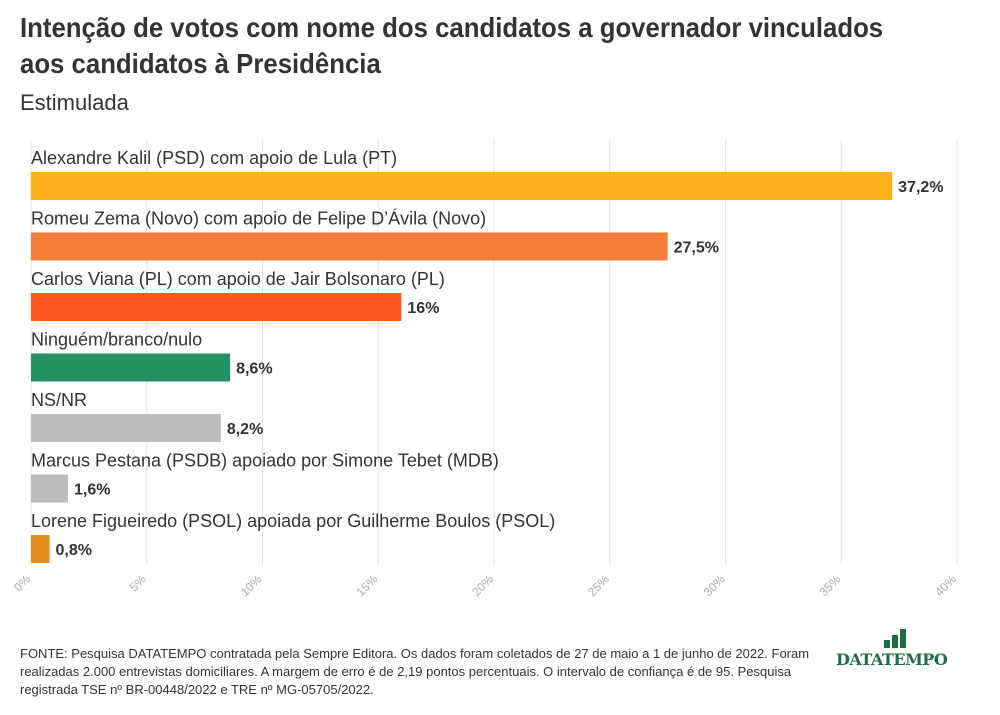  I want to click on value-label: 8,6%, so click(254, 369).